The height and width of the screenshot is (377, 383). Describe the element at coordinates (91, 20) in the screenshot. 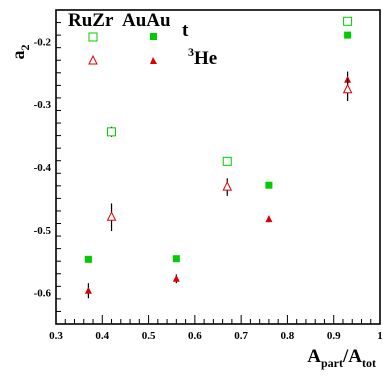

I see `legend-col1-label: RuZr` at that location.